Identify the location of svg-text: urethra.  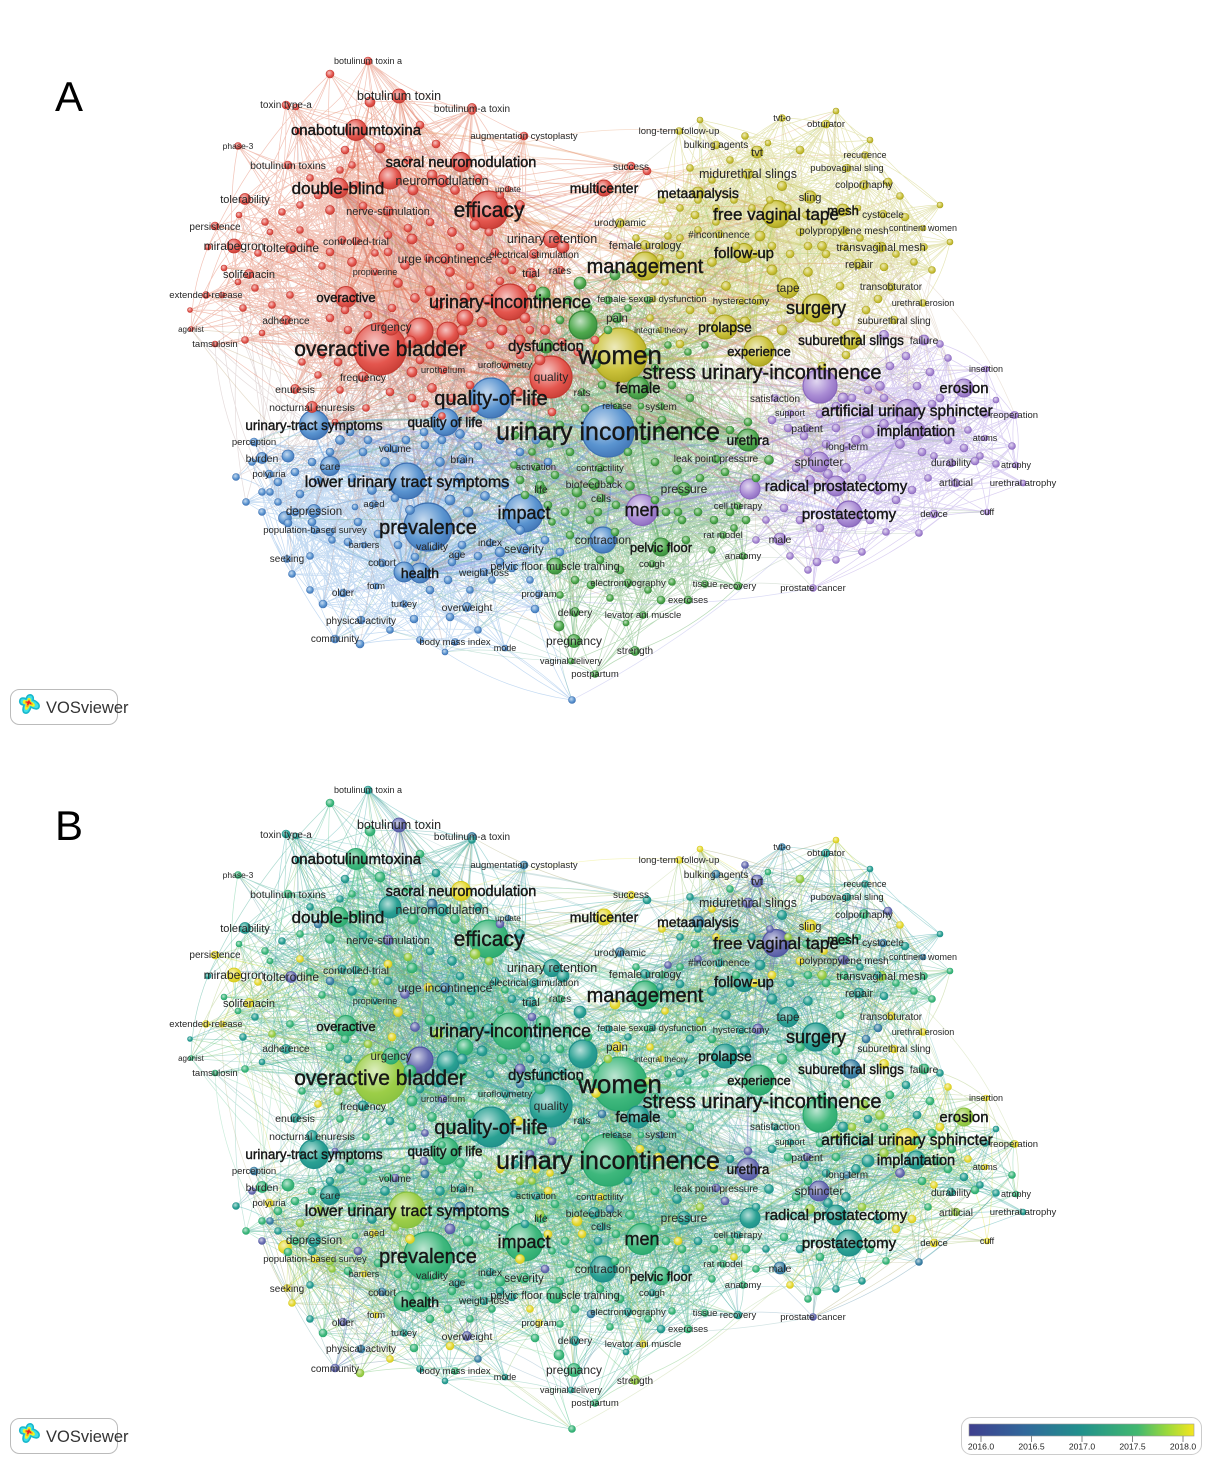
(748, 1169).